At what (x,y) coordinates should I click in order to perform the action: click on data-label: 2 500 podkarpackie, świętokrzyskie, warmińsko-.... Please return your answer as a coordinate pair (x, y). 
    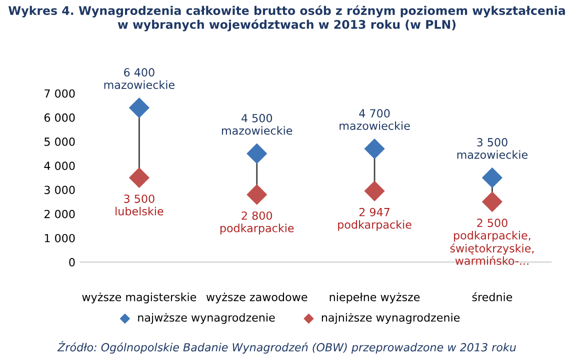
    Looking at the image, I should click on (492, 241).